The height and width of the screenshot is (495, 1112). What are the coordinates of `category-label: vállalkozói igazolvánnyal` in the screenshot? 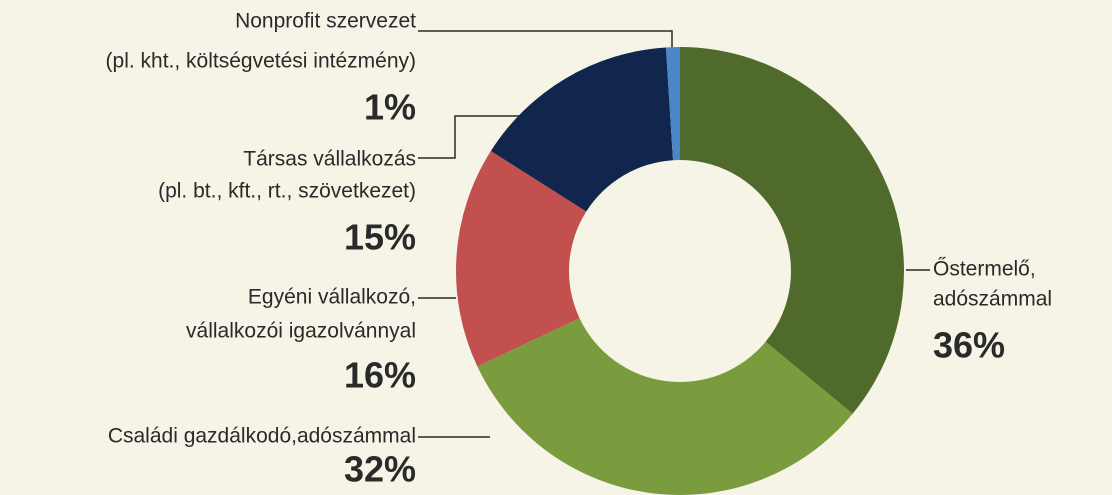 It's located at (301, 331).